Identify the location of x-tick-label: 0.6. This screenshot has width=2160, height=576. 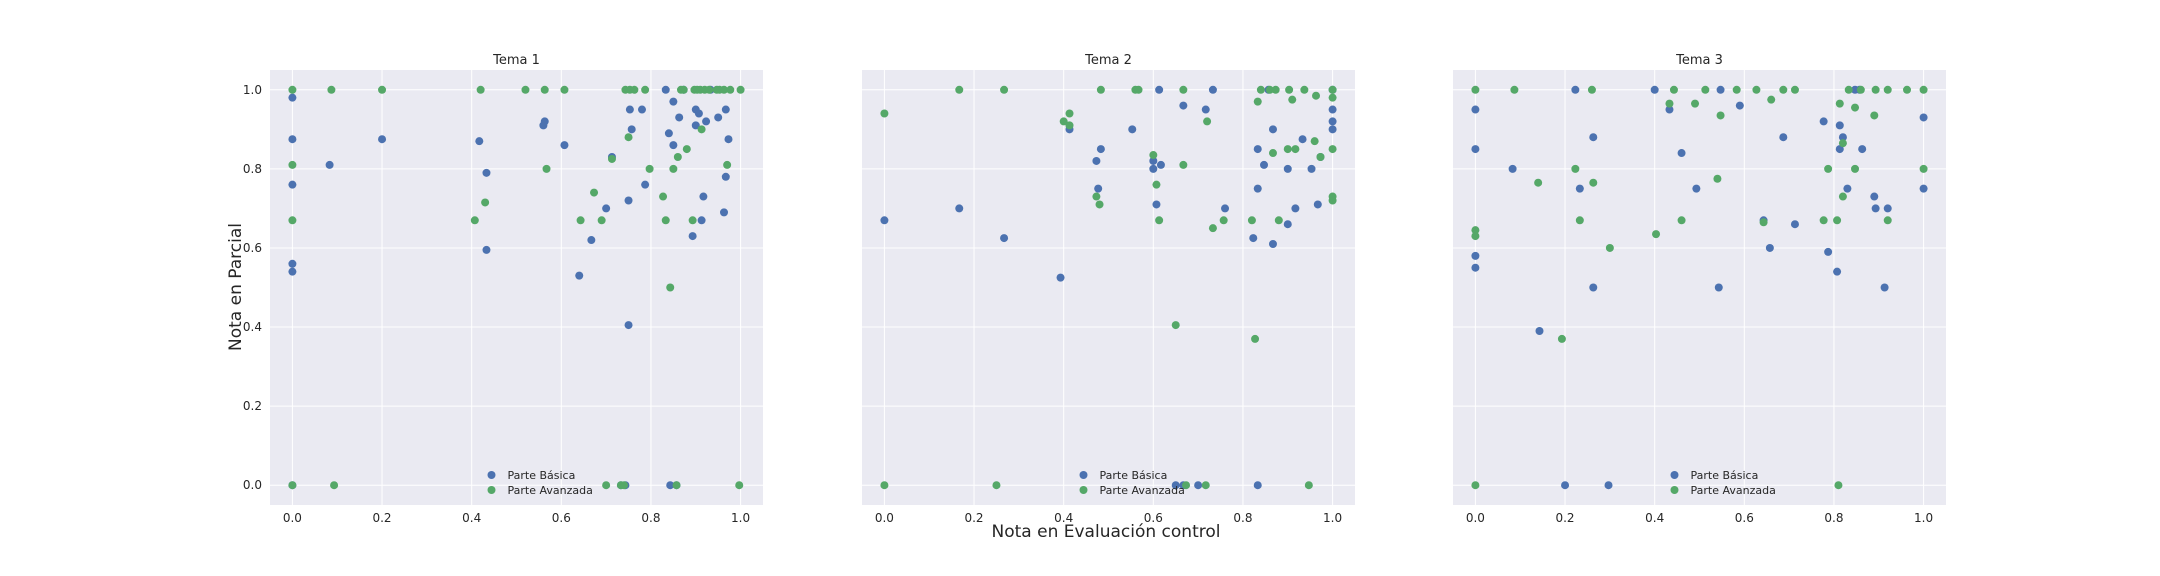
(1744, 518).